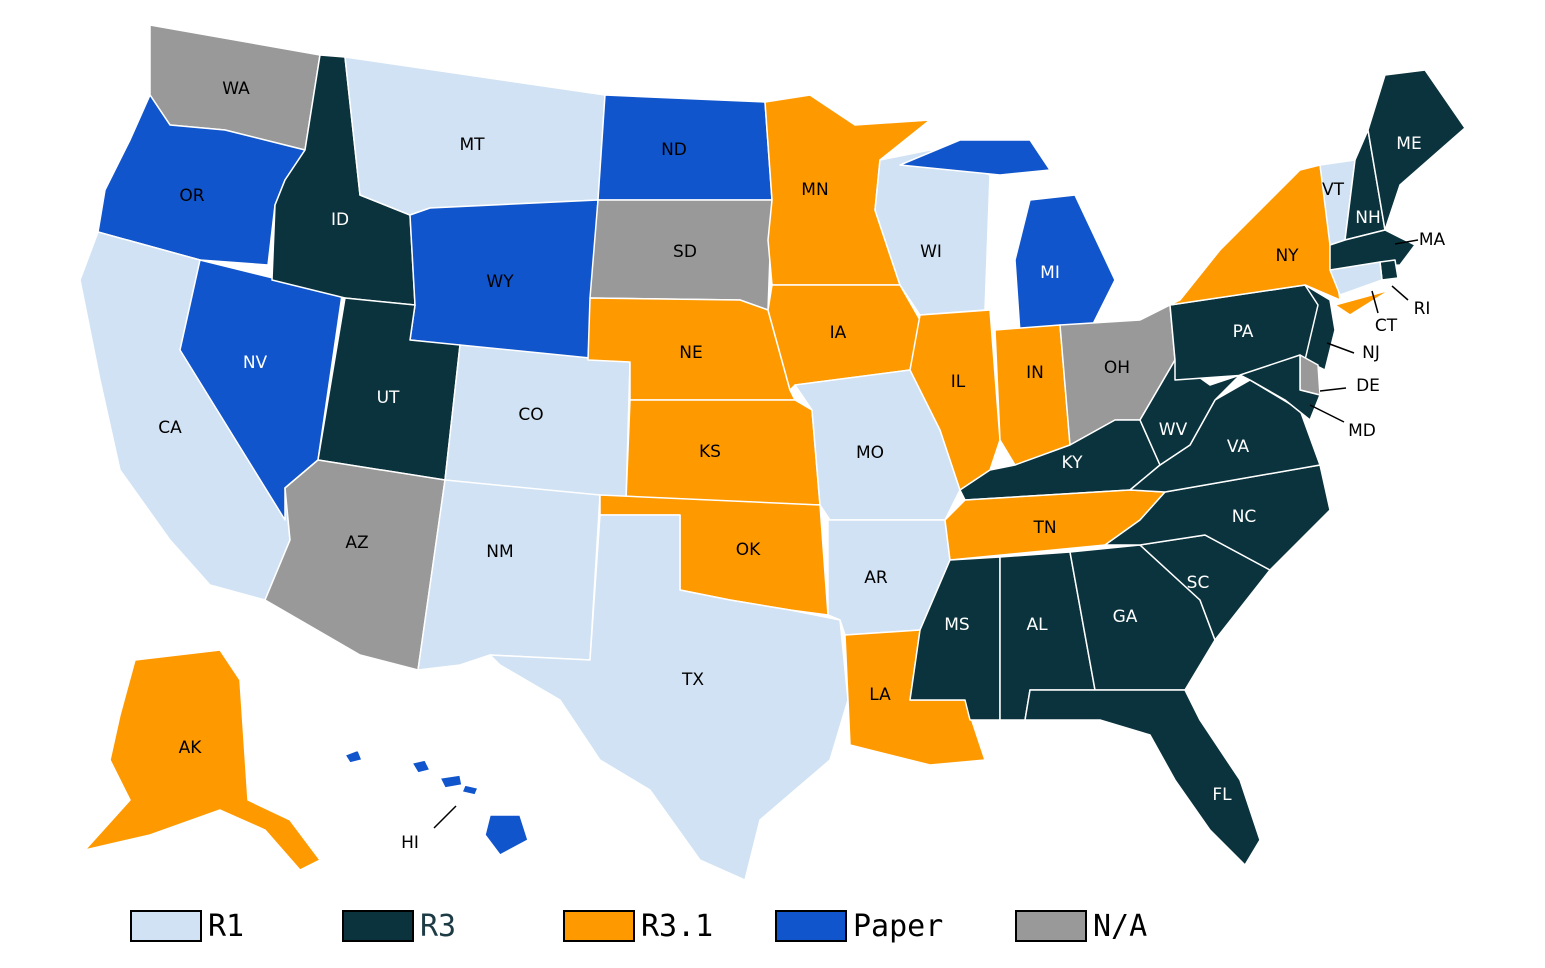 The width and height of the screenshot is (1545, 968). I want to click on state-label-mo: MO, so click(870, 453).